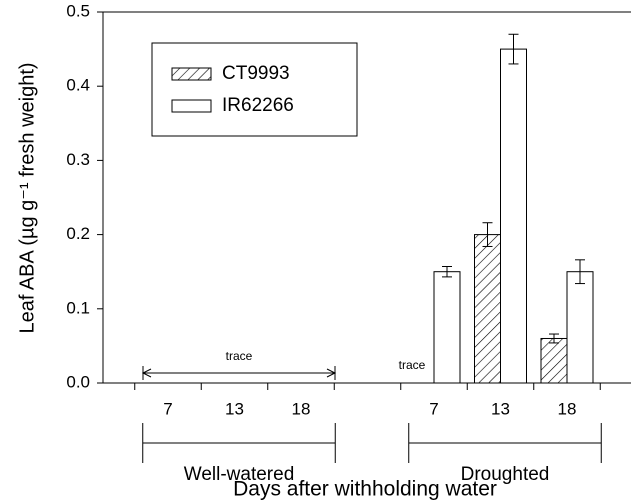 The height and width of the screenshot is (504, 631). I want to click on x-axis-title: Days after withholding water, so click(365, 489).